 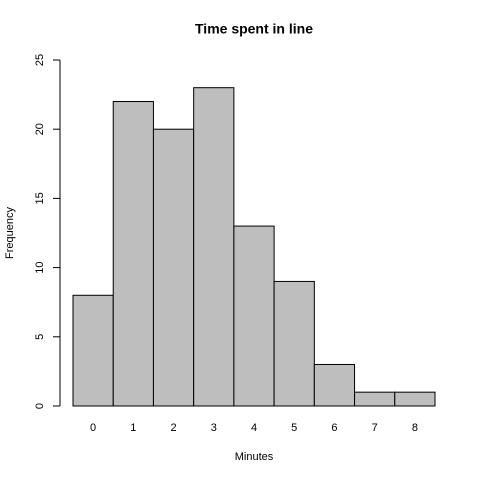 I want to click on chart-title: Time spent in line, so click(x=254, y=29).